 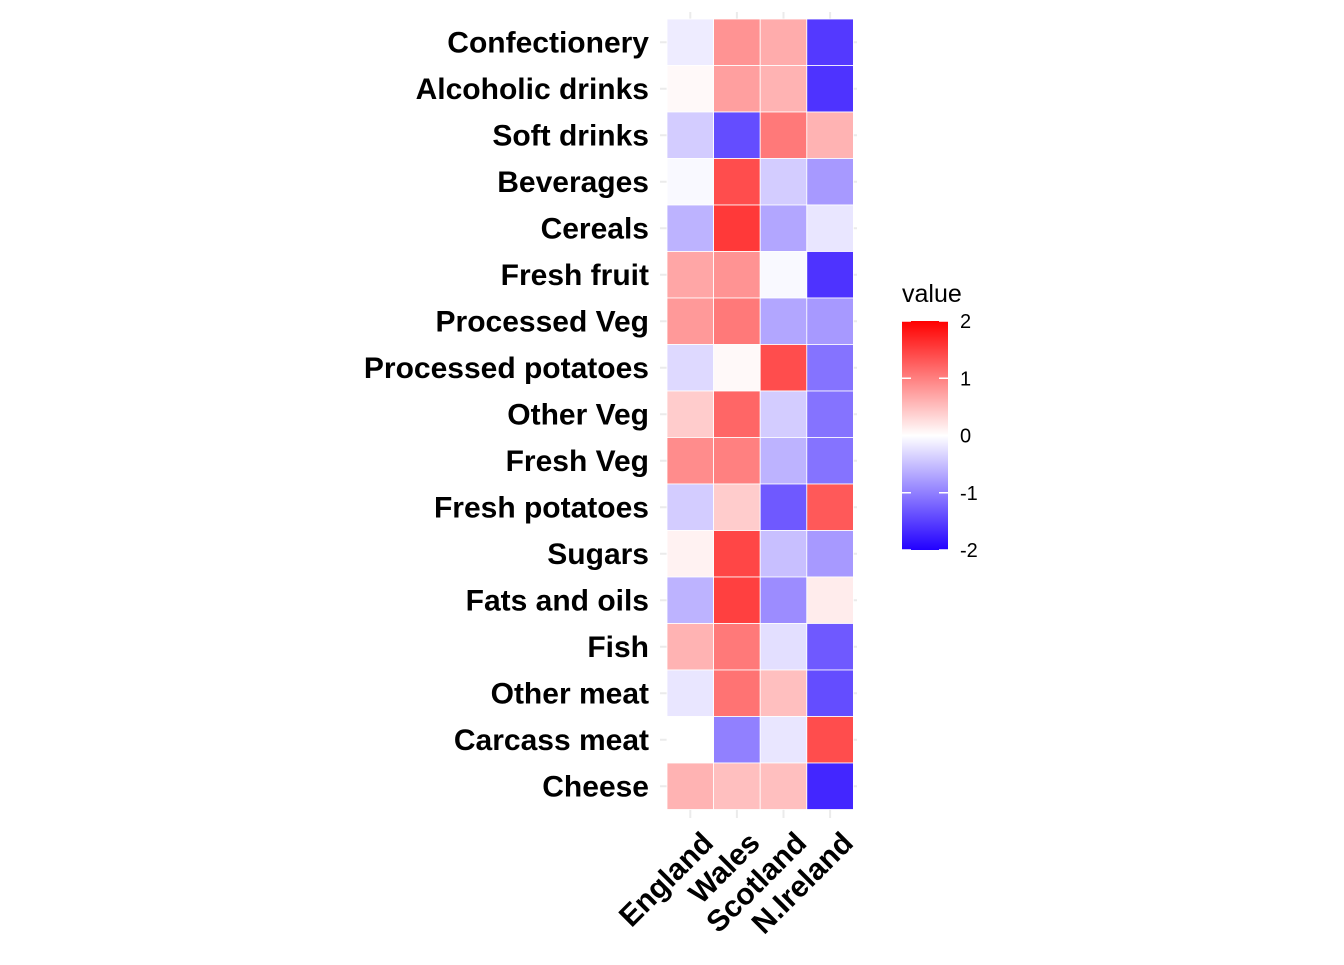 I want to click on row-label-fats-and-oils: Fats and oils, so click(x=557, y=600).